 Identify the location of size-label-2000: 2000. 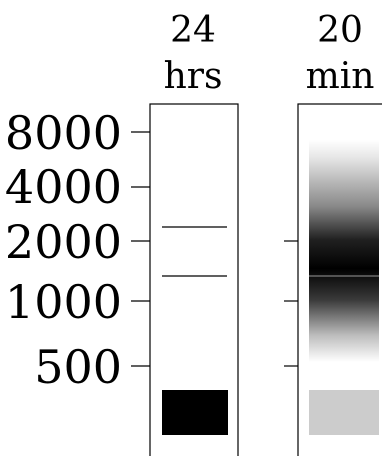
(63, 242).